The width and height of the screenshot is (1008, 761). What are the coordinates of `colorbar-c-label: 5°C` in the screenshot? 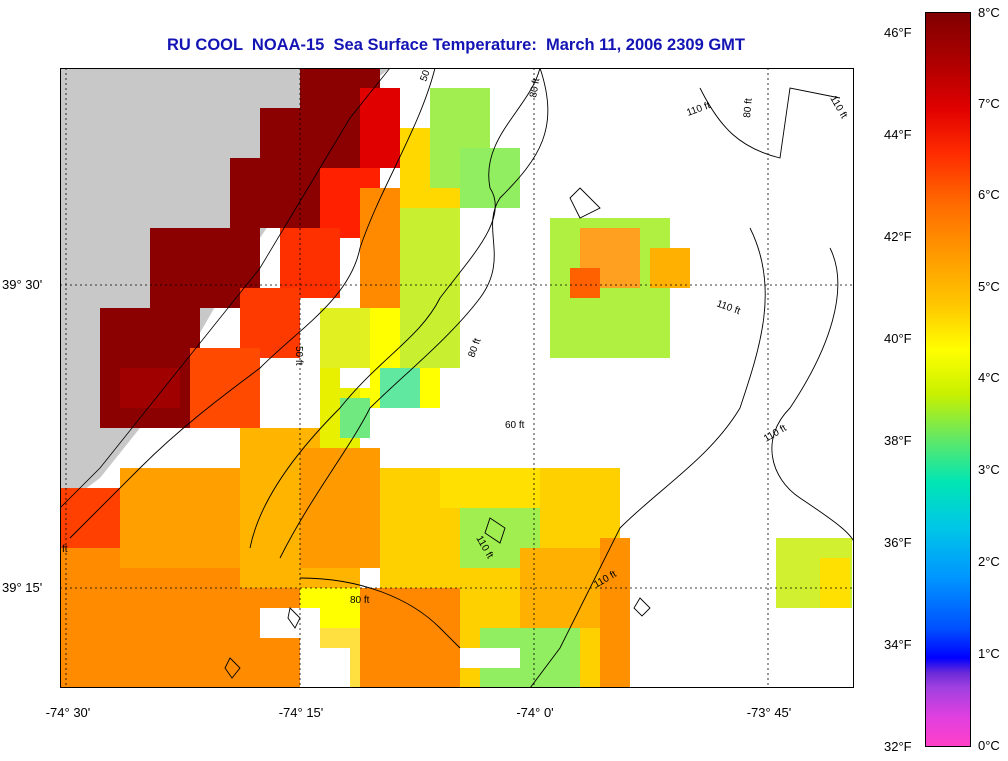 It's located at (989, 286).